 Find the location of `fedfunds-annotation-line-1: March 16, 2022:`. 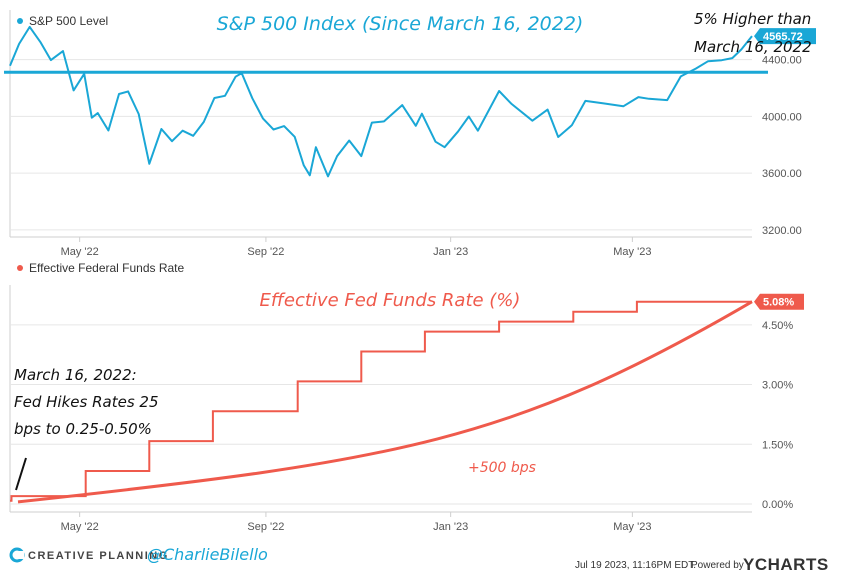

fedfunds-annotation-line-1: March 16, 2022: is located at coordinates (75, 375).